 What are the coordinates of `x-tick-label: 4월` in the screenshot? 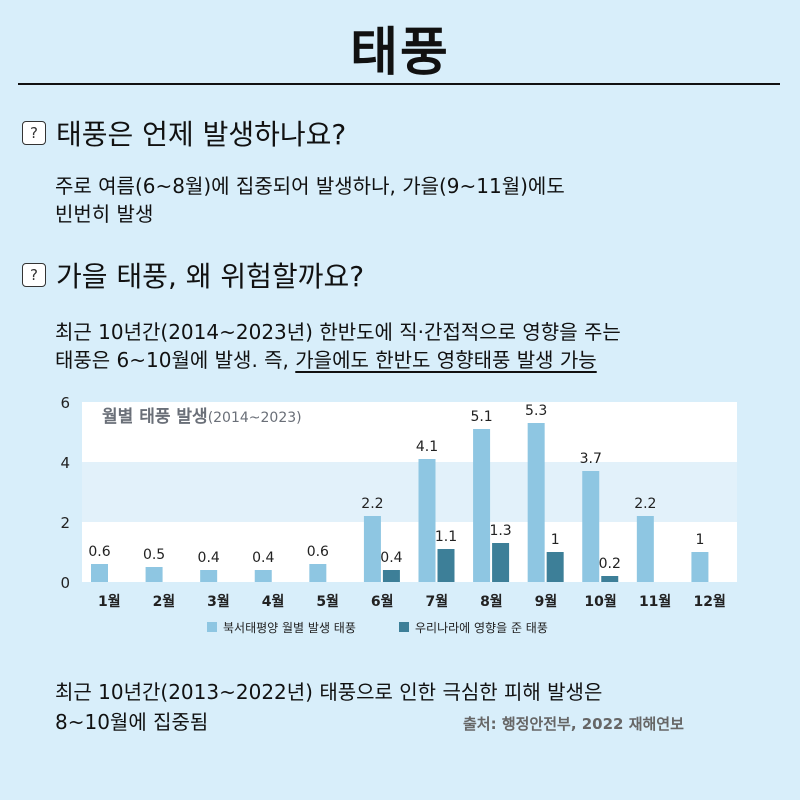 It's located at (273, 601).